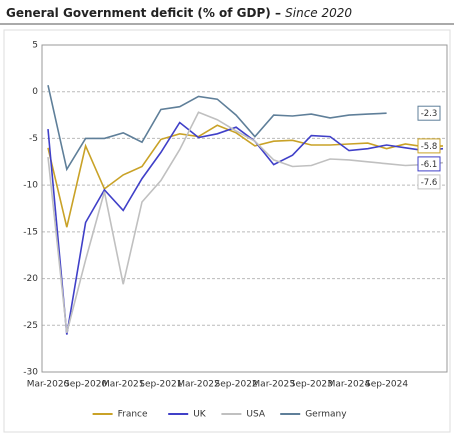 This screenshot has width=454, height=437. I want to click on y-tick-label: -5, so click(33, 139).